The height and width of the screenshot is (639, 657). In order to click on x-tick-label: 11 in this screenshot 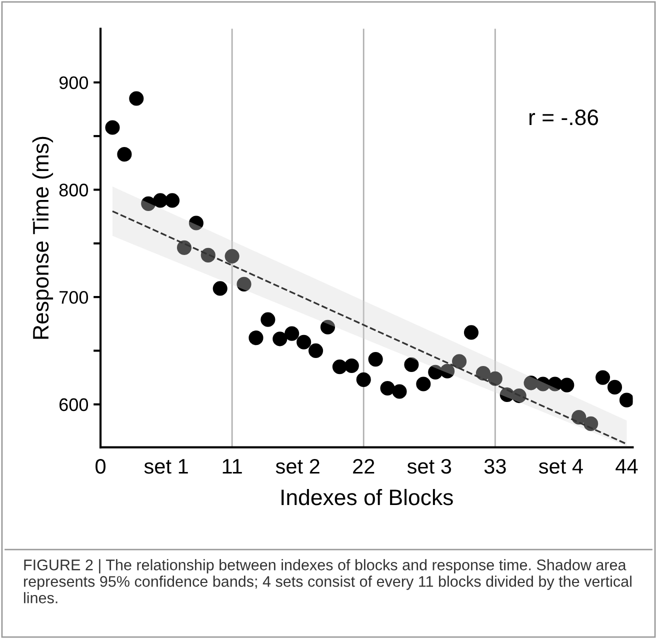, I will do `click(232, 466)`.